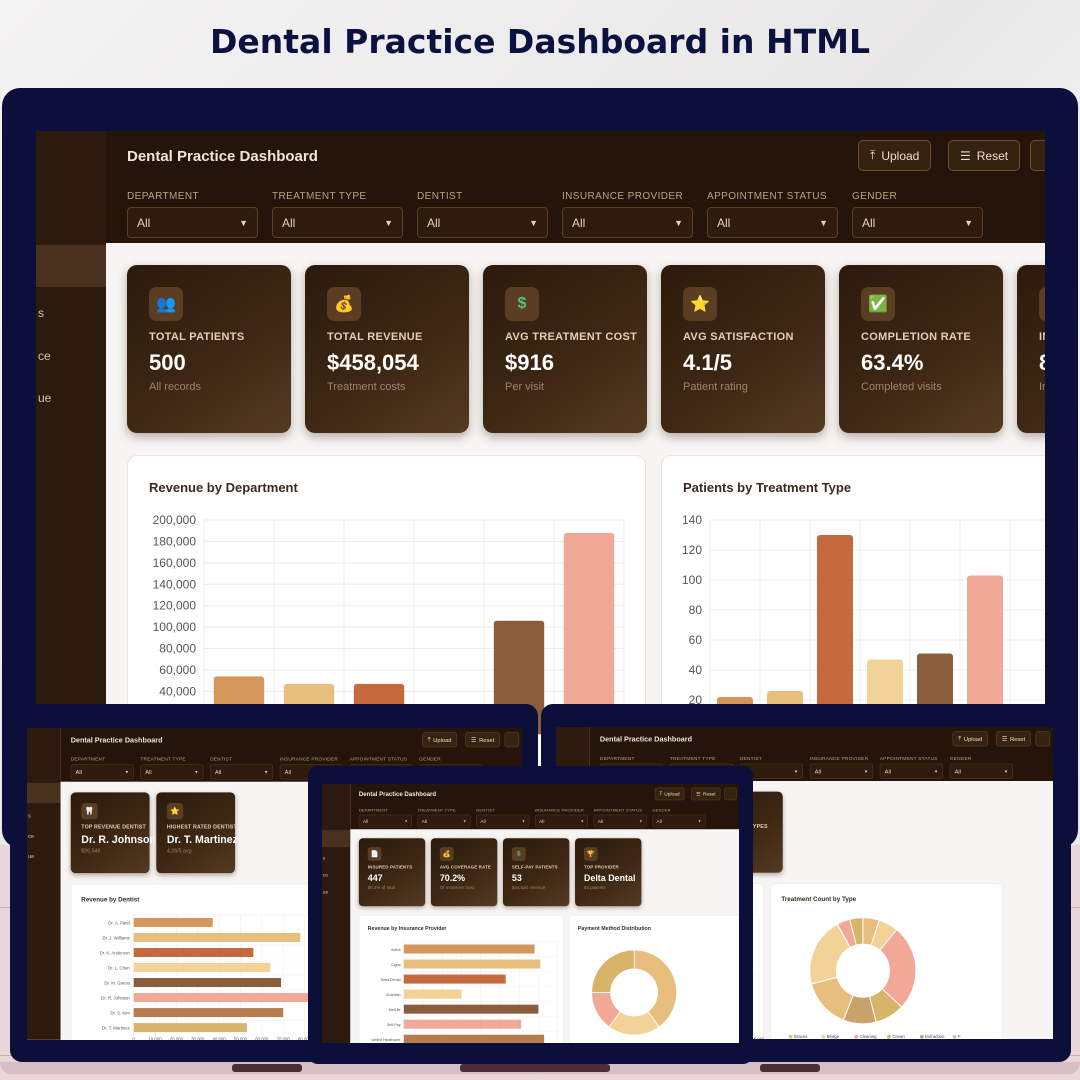 The height and width of the screenshot is (1080, 1080). What do you see at coordinates (198, 1038) in the screenshot?
I see `x-tick-label: 30,000` at bounding box center [198, 1038].